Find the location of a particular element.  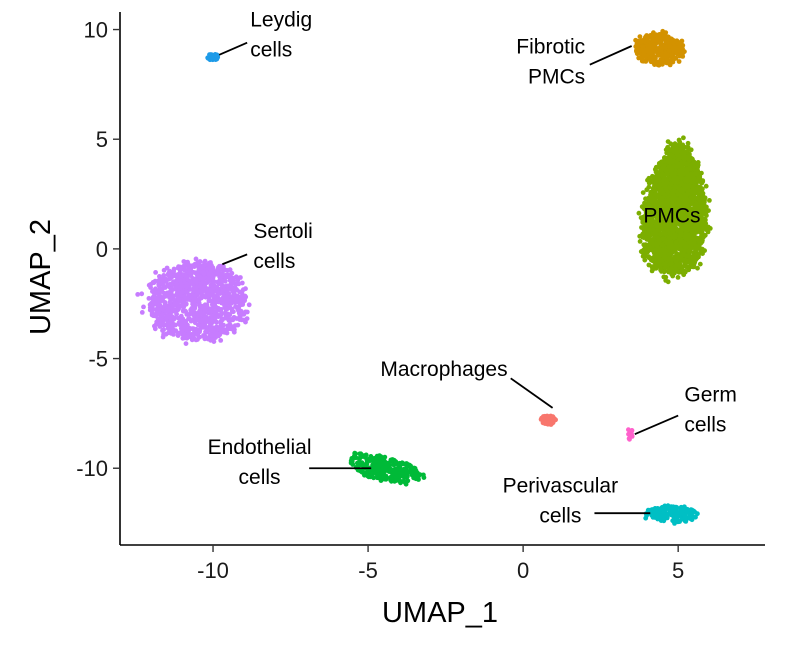

y-tick-label: 5 is located at coordinates (102, 139).